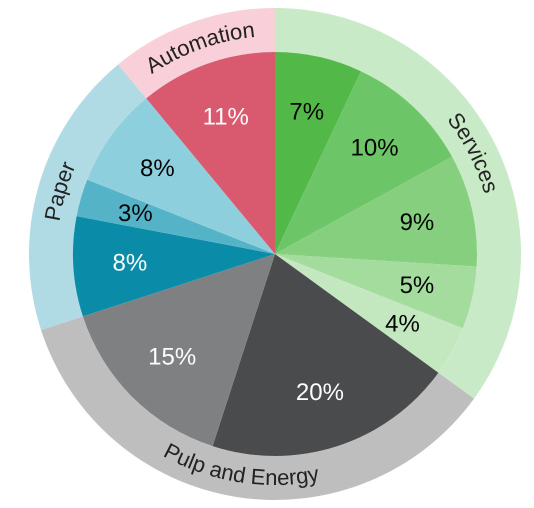 This screenshot has width=534, height=508. Describe the element at coordinates (225, 117) in the screenshot. I see `data-label: 11%` at that location.